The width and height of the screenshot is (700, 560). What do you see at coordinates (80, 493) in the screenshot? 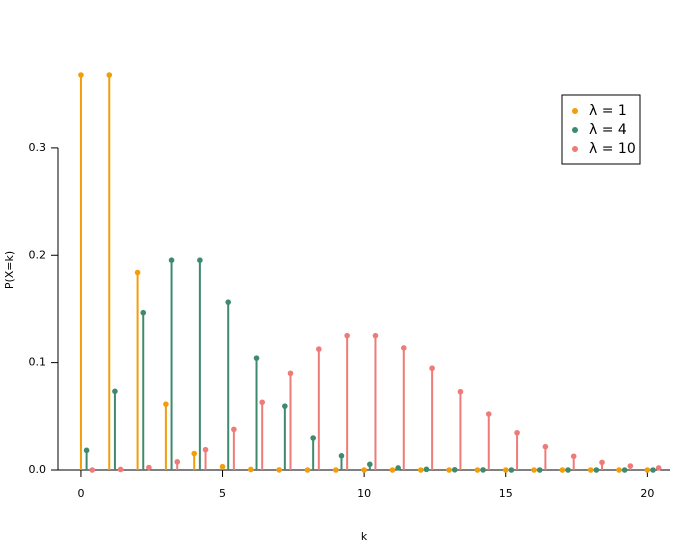
I see `x-tick-label: 0` at bounding box center [80, 493].